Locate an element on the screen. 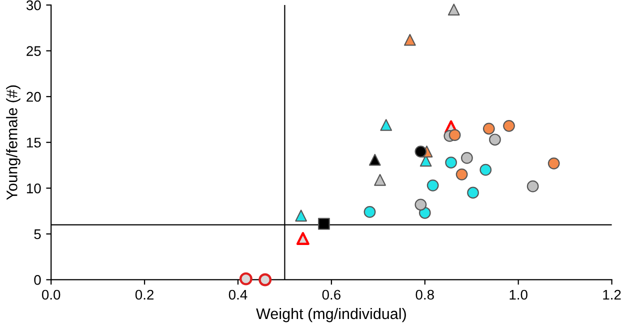  x-tick-label: 0.4 is located at coordinates (238, 295).